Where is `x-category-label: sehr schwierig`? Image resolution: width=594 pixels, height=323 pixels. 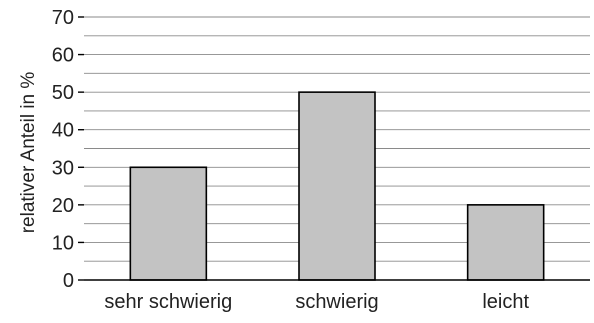
x-category-label: sehr schwierig is located at coordinates (168, 302).